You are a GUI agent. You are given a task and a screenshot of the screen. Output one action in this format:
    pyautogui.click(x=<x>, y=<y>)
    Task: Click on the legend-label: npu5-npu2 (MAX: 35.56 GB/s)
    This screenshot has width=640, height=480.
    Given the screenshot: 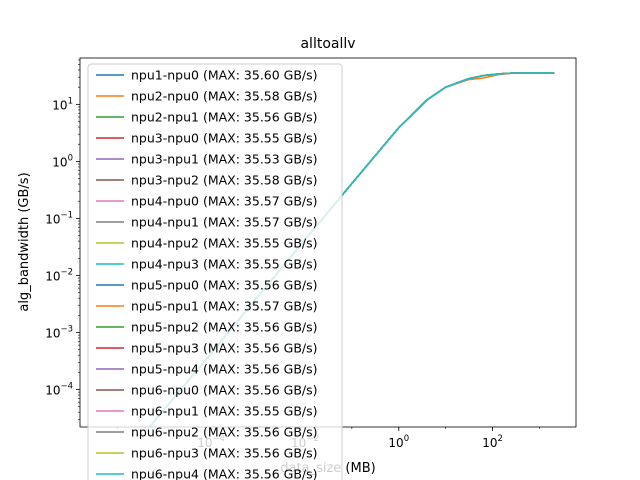 What is the action you would take?
    pyautogui.click(x=224, y=327)
    